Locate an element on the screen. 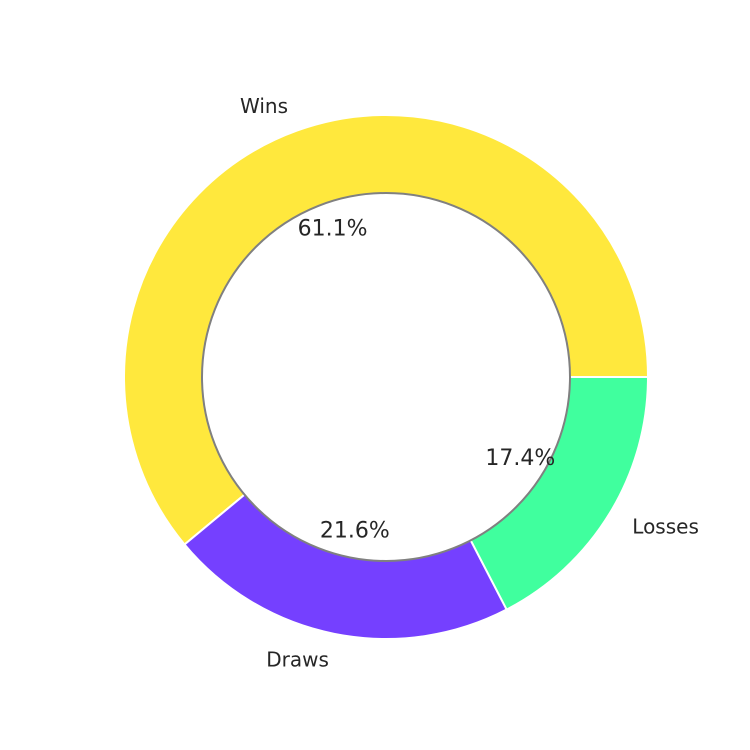 The image size is (750, 750). category-label-draws: Draws is located at coordinates (297, 659).